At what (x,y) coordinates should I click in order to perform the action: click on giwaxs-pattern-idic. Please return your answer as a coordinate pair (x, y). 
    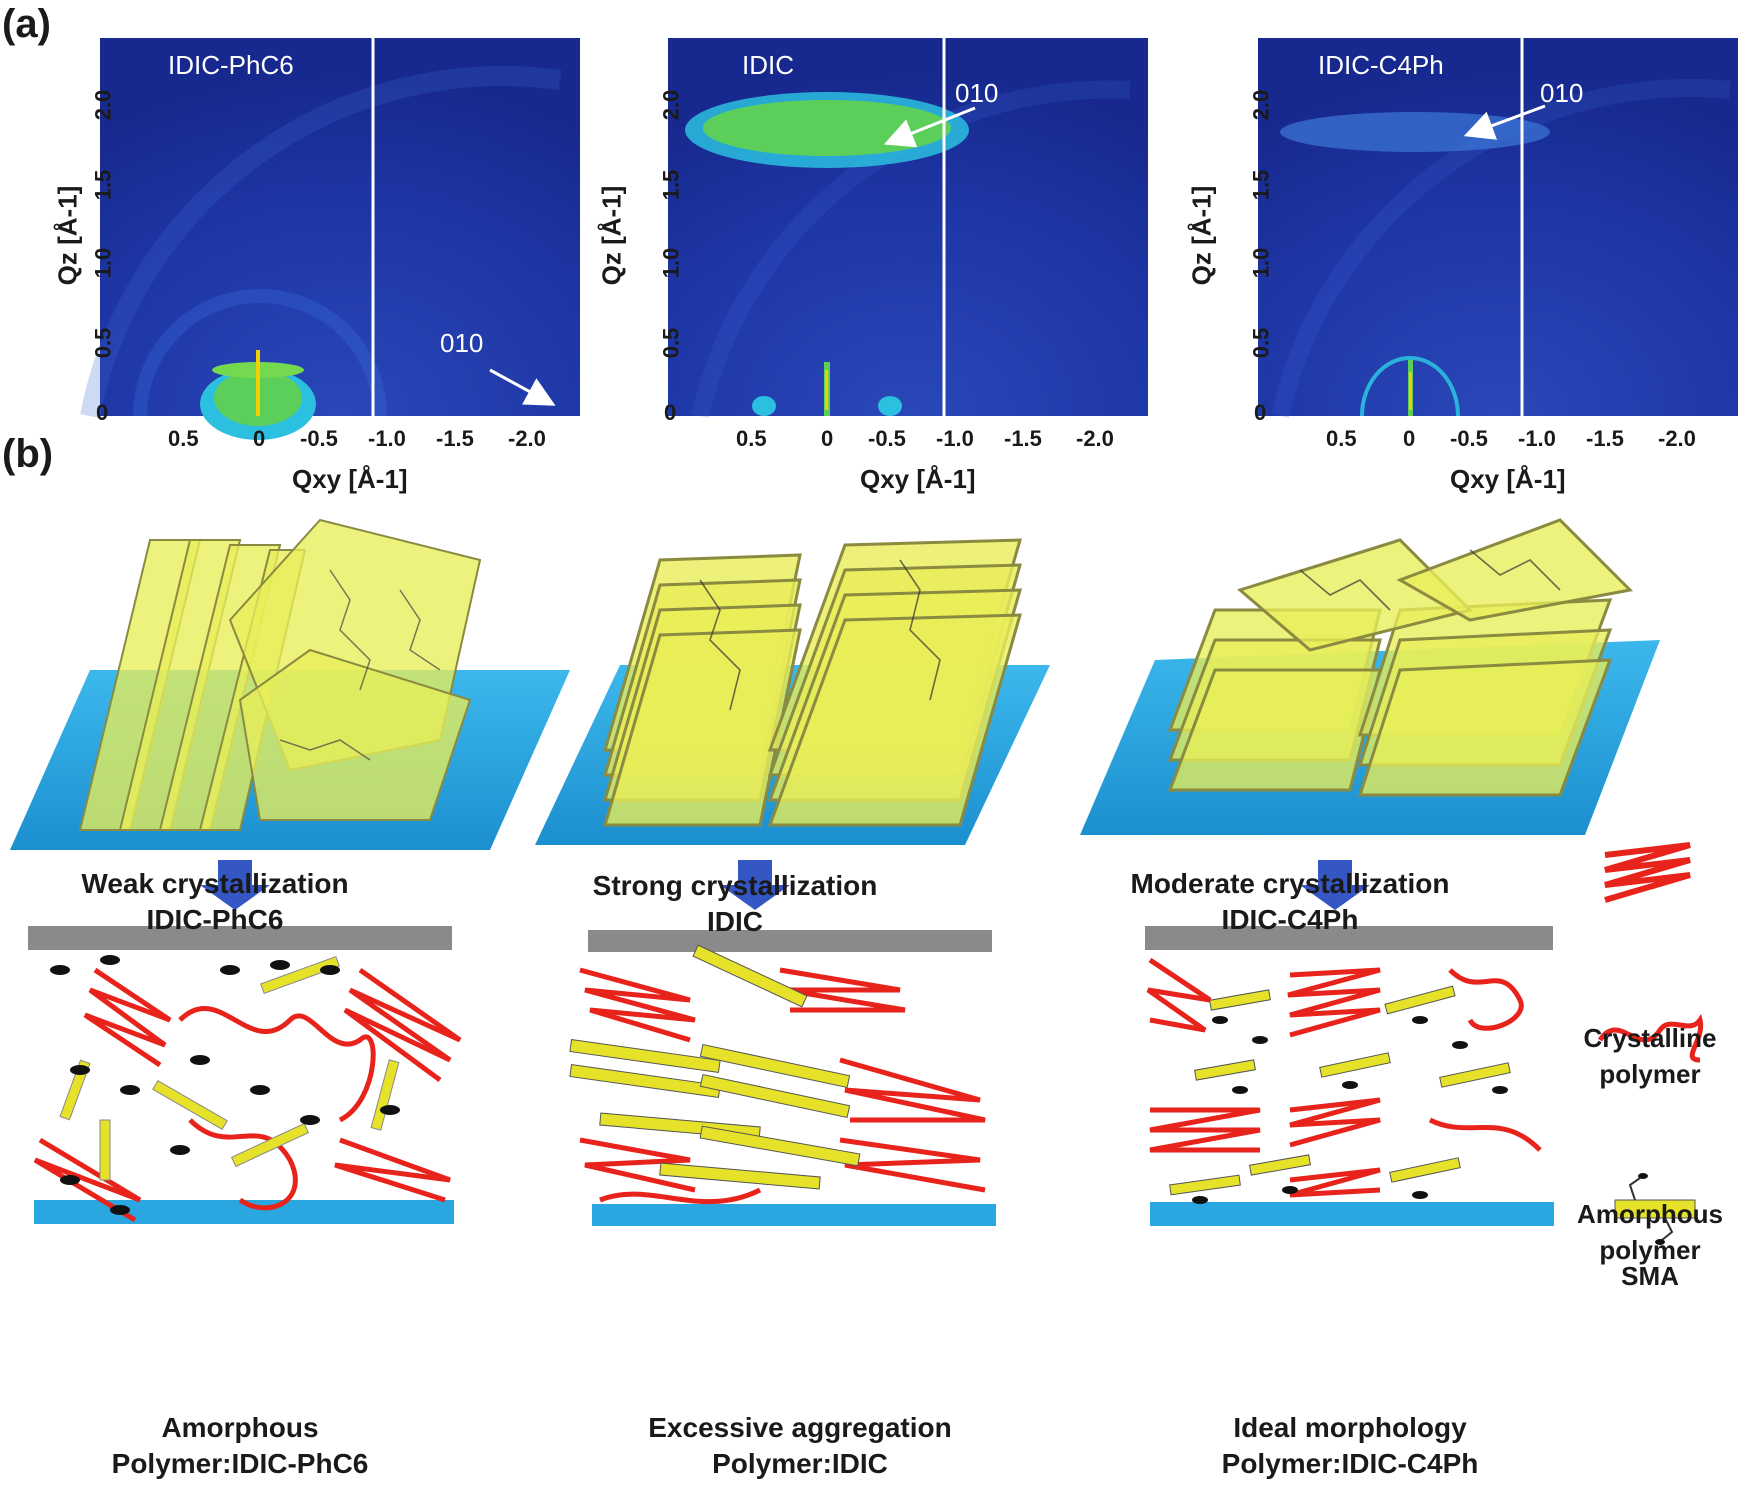
    Looking at the image, I should click on (908, 228).